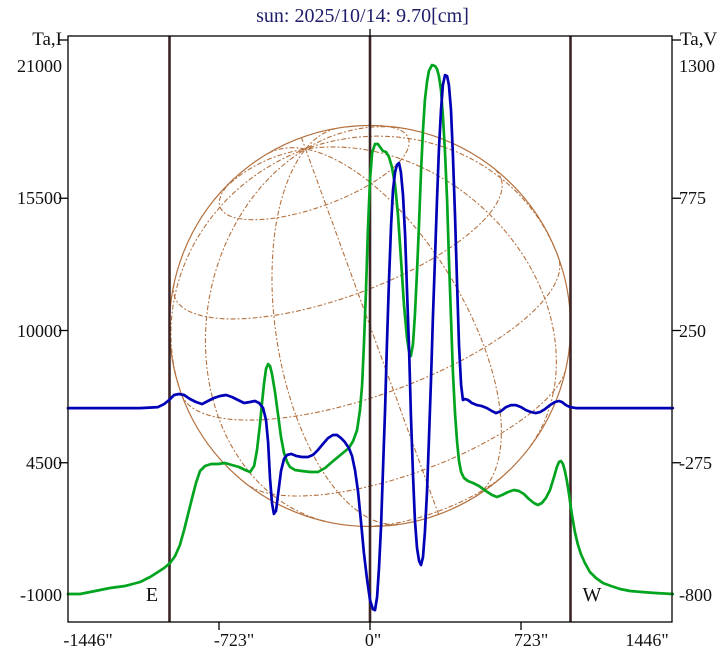  What do you see at coordinates (47, 39) in the screenshot?
I see `left-axis-title: Ta,I` at bounding box center [47, 39].